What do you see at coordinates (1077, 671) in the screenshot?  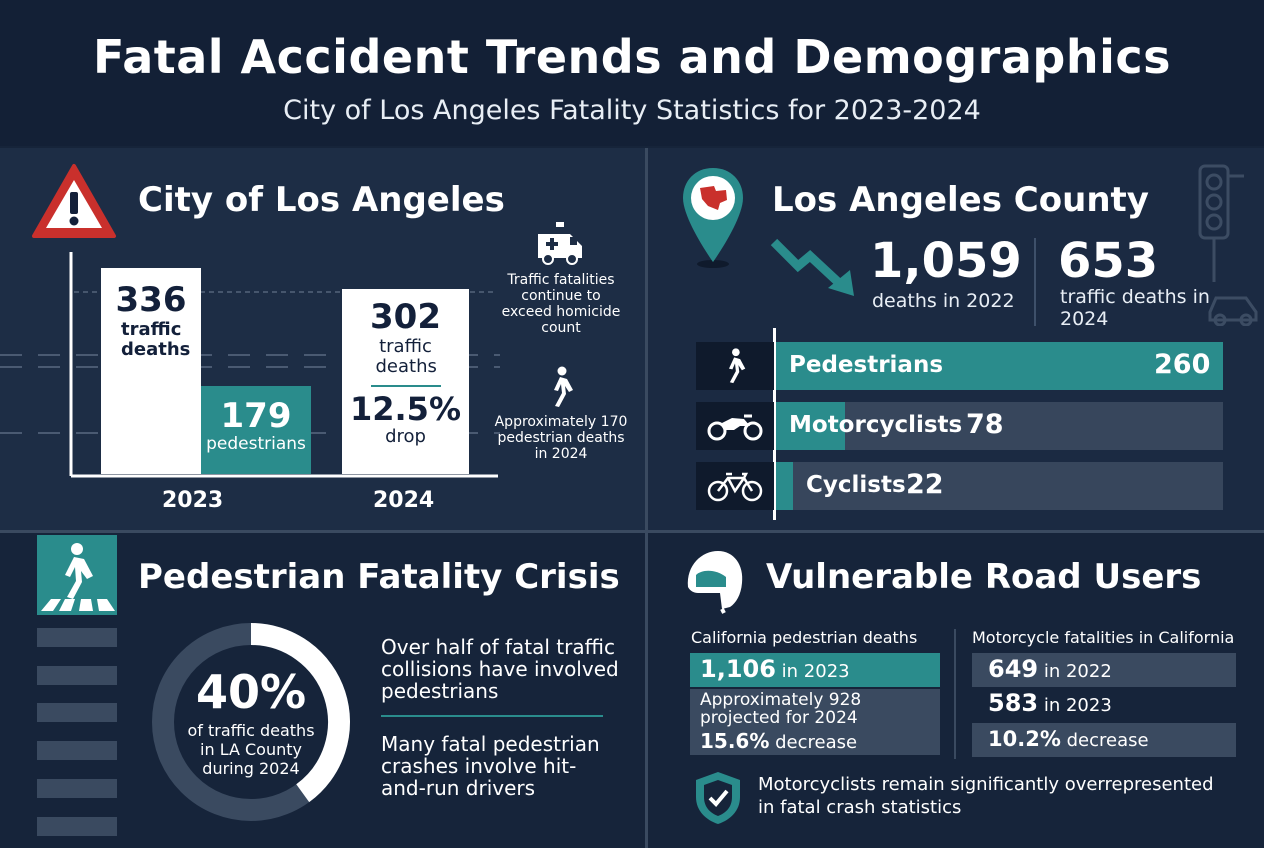 I see `moto-2022-year: in 2022` at bounding box center [1077, 671].